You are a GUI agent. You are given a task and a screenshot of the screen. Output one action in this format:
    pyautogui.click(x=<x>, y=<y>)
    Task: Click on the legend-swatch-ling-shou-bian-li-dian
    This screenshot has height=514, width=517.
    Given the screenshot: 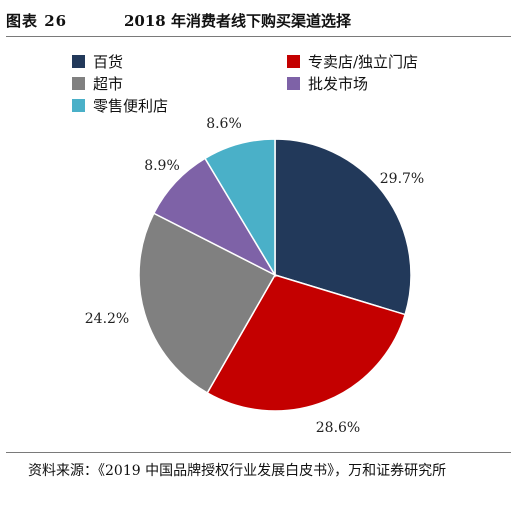 What is the action you would take?
    pyautogui.click(x=78, y=105)
    